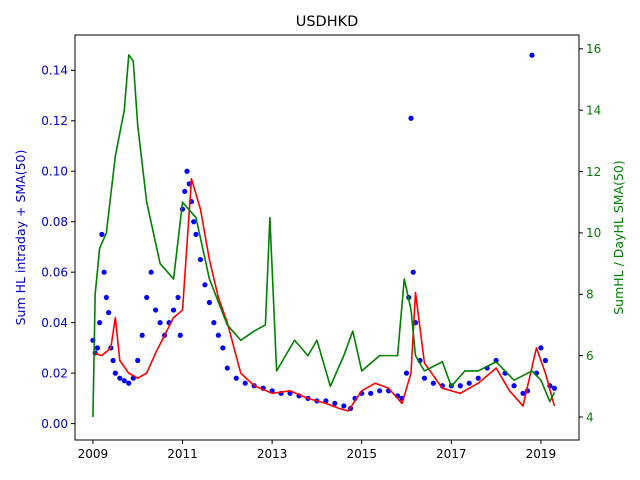 Image resolution: width=640 pixels, height=480 pixels. Describe the element at coordinates (54, 222) in the screenshot. I see `left-tick-label: 0.08` at that location.